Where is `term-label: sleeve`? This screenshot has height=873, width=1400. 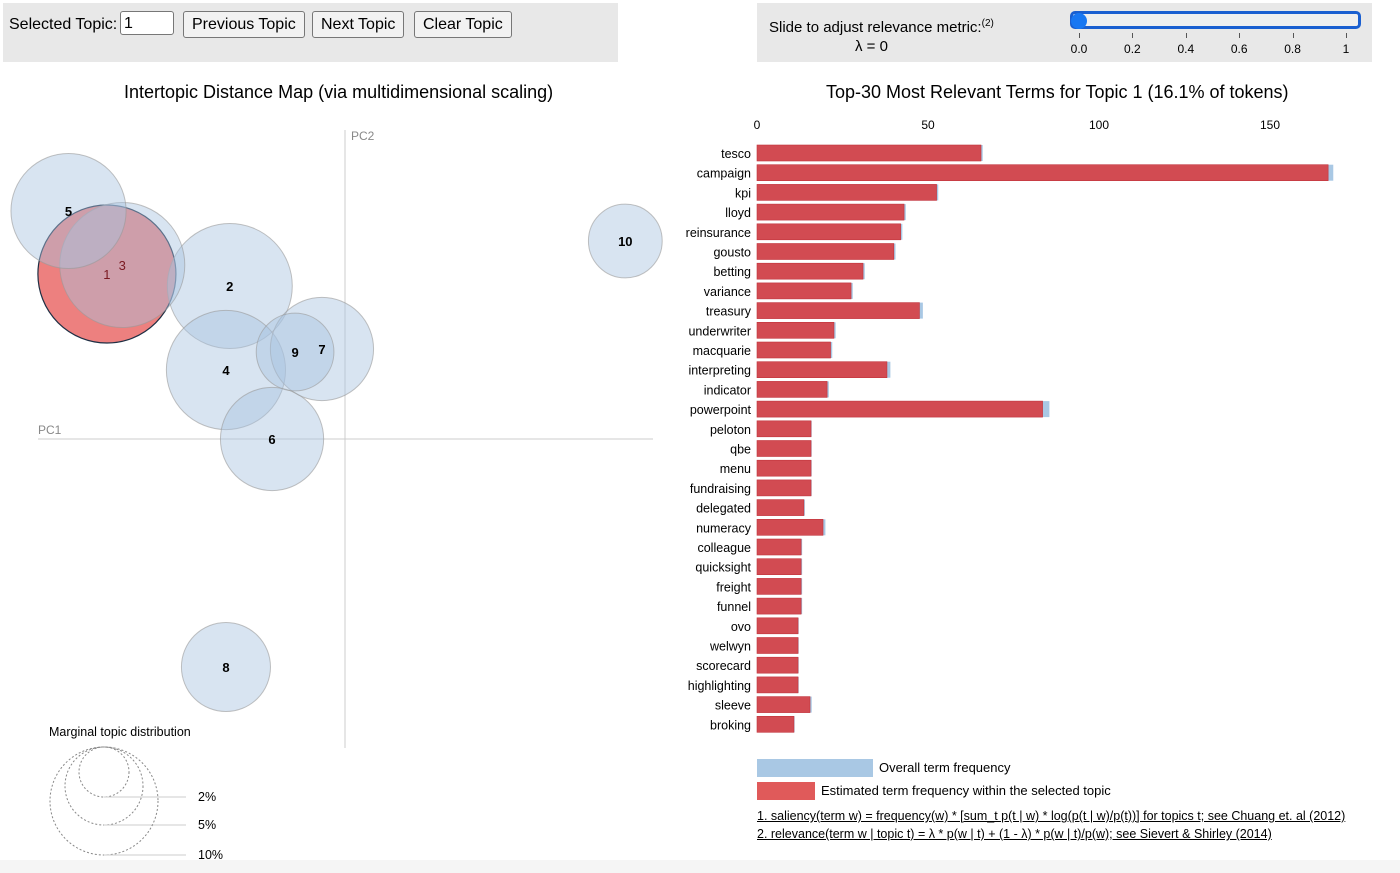 term-label: sleeve is located at coordinates (733, 706).